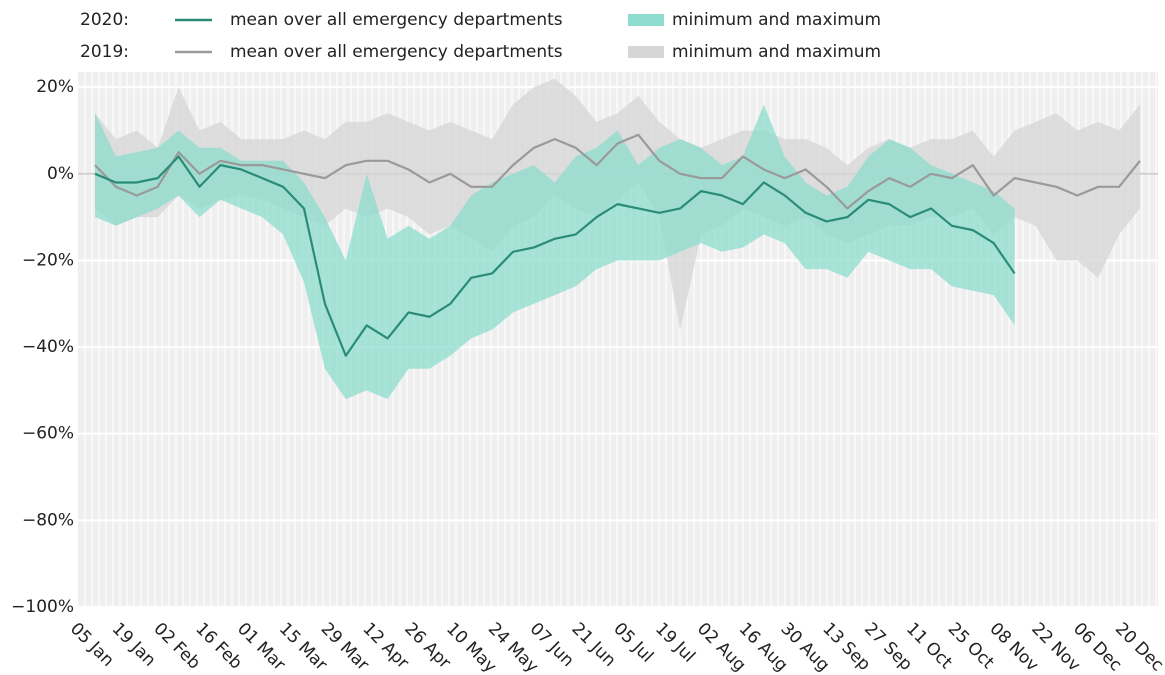 The height and width of the screenshot is (675, 1165). Describe the element at coordinates (48, 434) in the screenshot. I see `y-tick-label: −60%` at that location.